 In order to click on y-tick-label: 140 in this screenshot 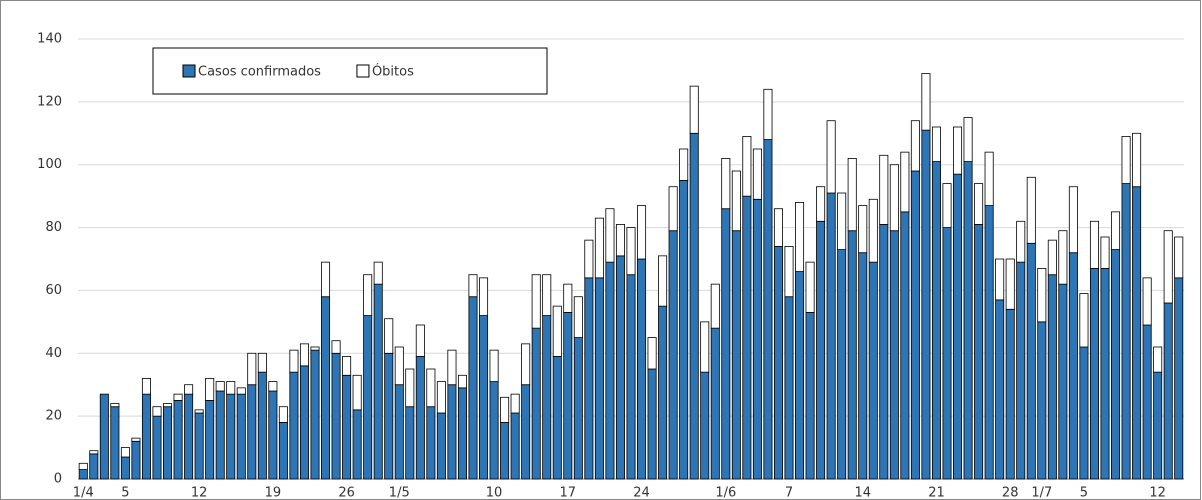, I will do `click(49, 39)`.